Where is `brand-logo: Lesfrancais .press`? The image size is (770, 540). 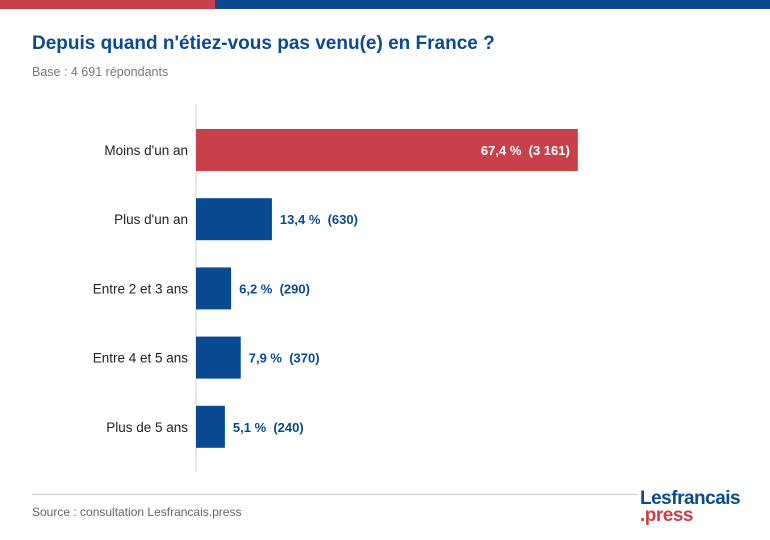 brand-logo: Lesfrancais .press is located at coordinates (690, 507).